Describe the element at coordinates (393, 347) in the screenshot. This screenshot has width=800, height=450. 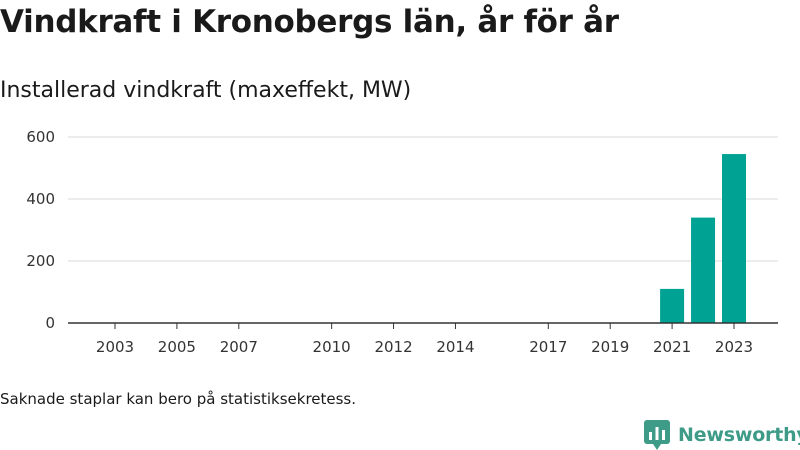
I see `x-tick-label: 2012` at that location.